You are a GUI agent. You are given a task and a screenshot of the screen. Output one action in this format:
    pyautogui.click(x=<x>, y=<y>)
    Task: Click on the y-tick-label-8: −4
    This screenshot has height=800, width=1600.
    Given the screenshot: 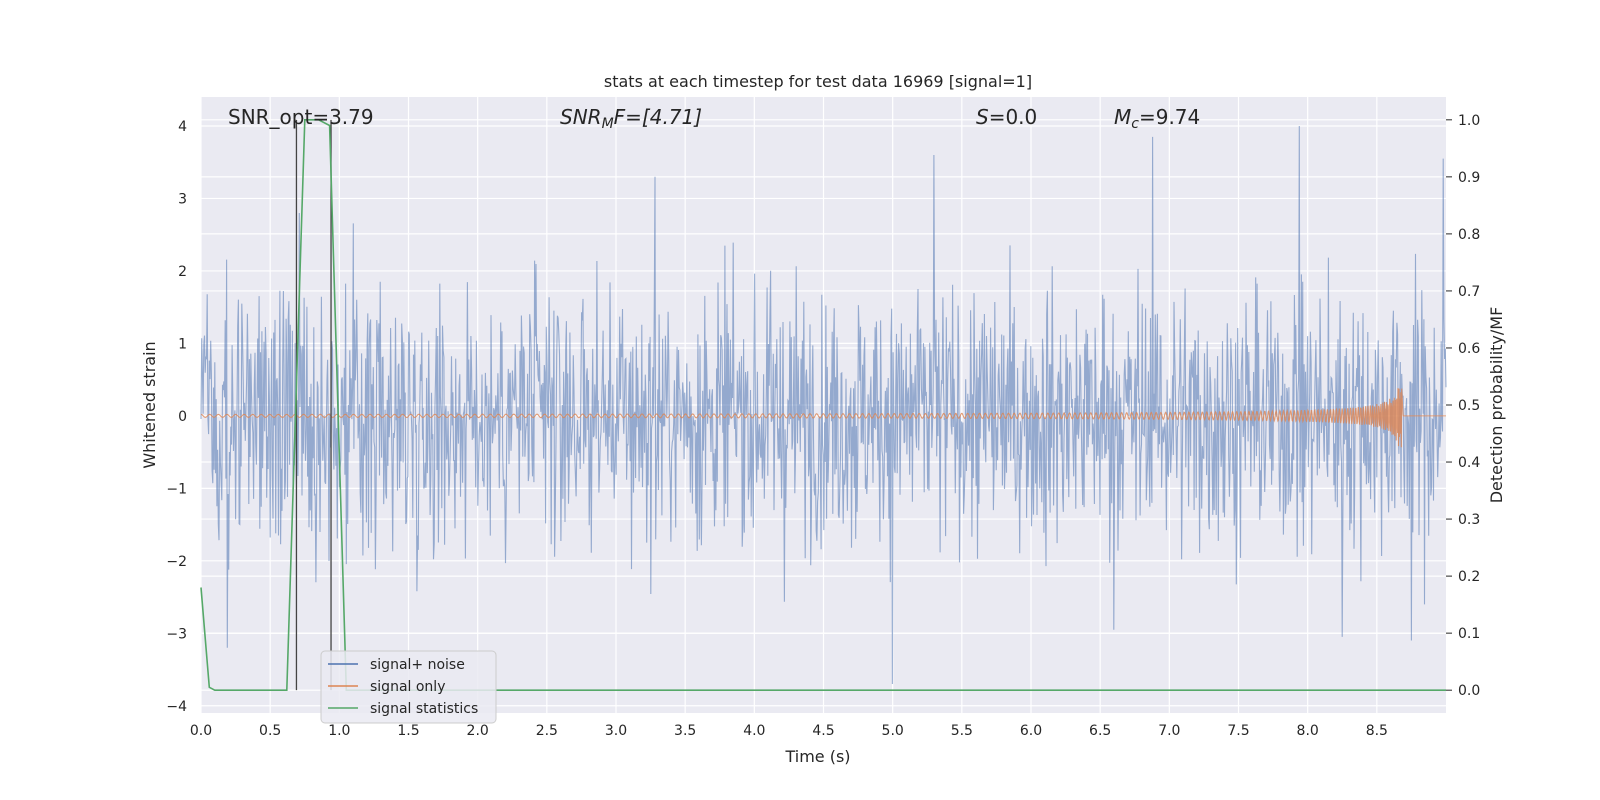 What is the action you would take?
    pyautogui.click(x=176, y=707)
    